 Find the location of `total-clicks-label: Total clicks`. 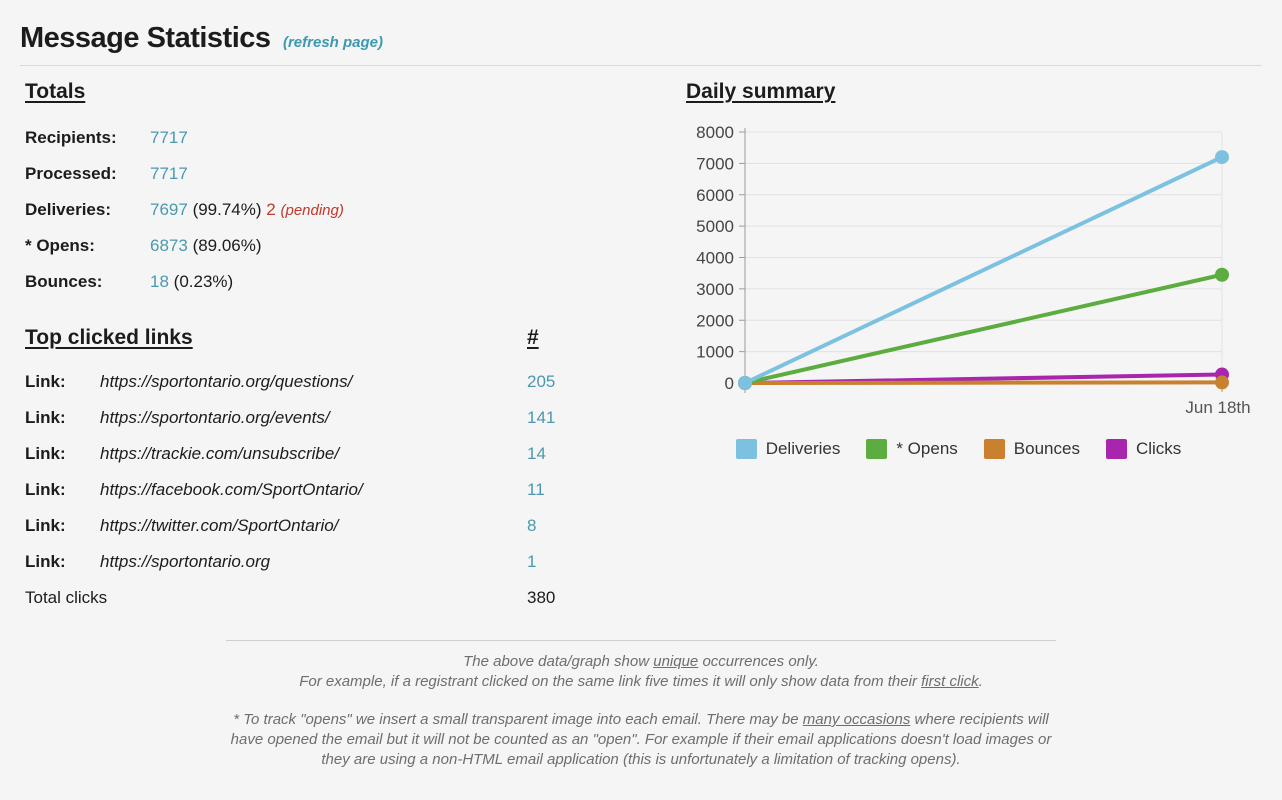

total-clicks-label: Total clicks is located at coordinates (66, 597).